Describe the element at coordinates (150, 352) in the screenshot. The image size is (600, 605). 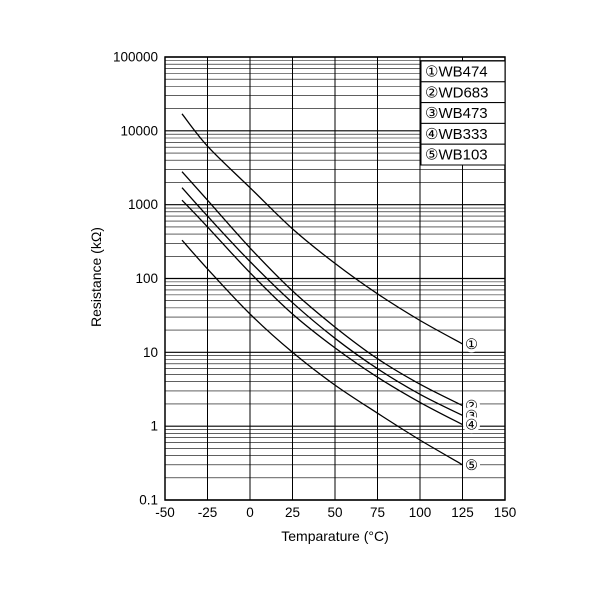
I see `y-tick-label: 10` at that location.